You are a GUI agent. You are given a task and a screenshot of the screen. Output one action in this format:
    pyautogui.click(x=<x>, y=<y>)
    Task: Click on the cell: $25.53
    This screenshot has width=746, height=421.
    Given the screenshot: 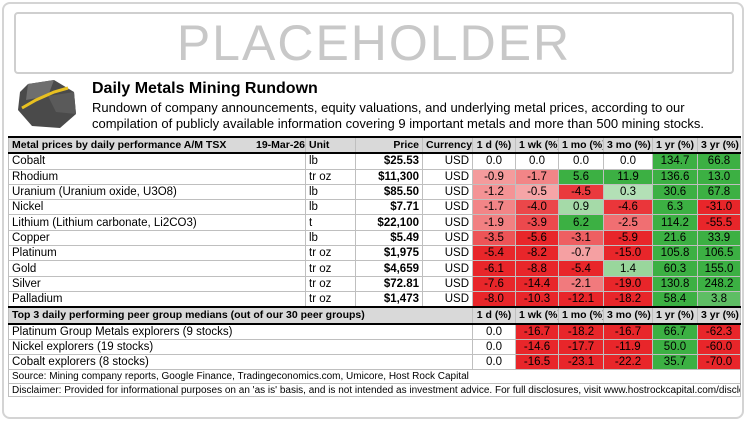 What is the action you would take?
    pyautogui.click(x=389, y=161)
    